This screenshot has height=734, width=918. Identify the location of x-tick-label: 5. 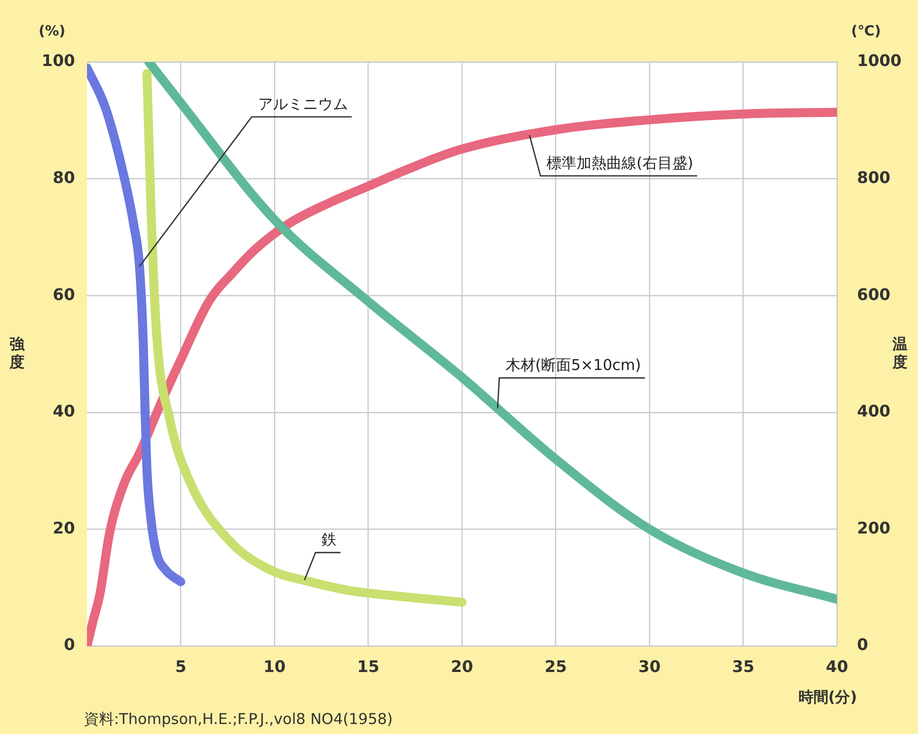
(180, 666).